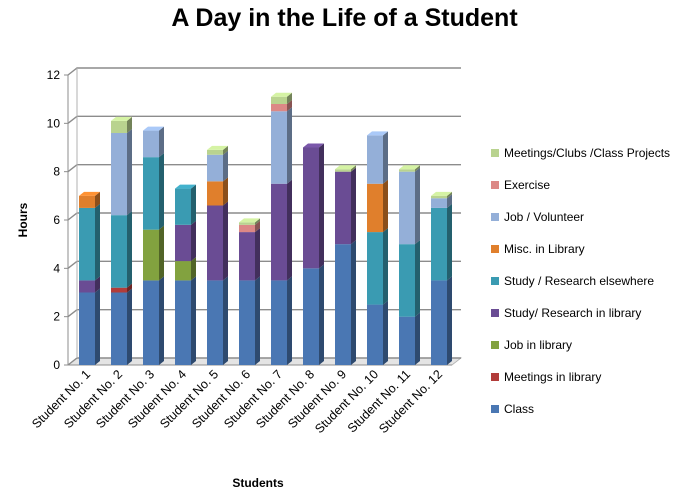  What do you see at coordinates (56, 365) in the screenshot?
I see `y-tick-label: 0` at bounding box center [56, 365].